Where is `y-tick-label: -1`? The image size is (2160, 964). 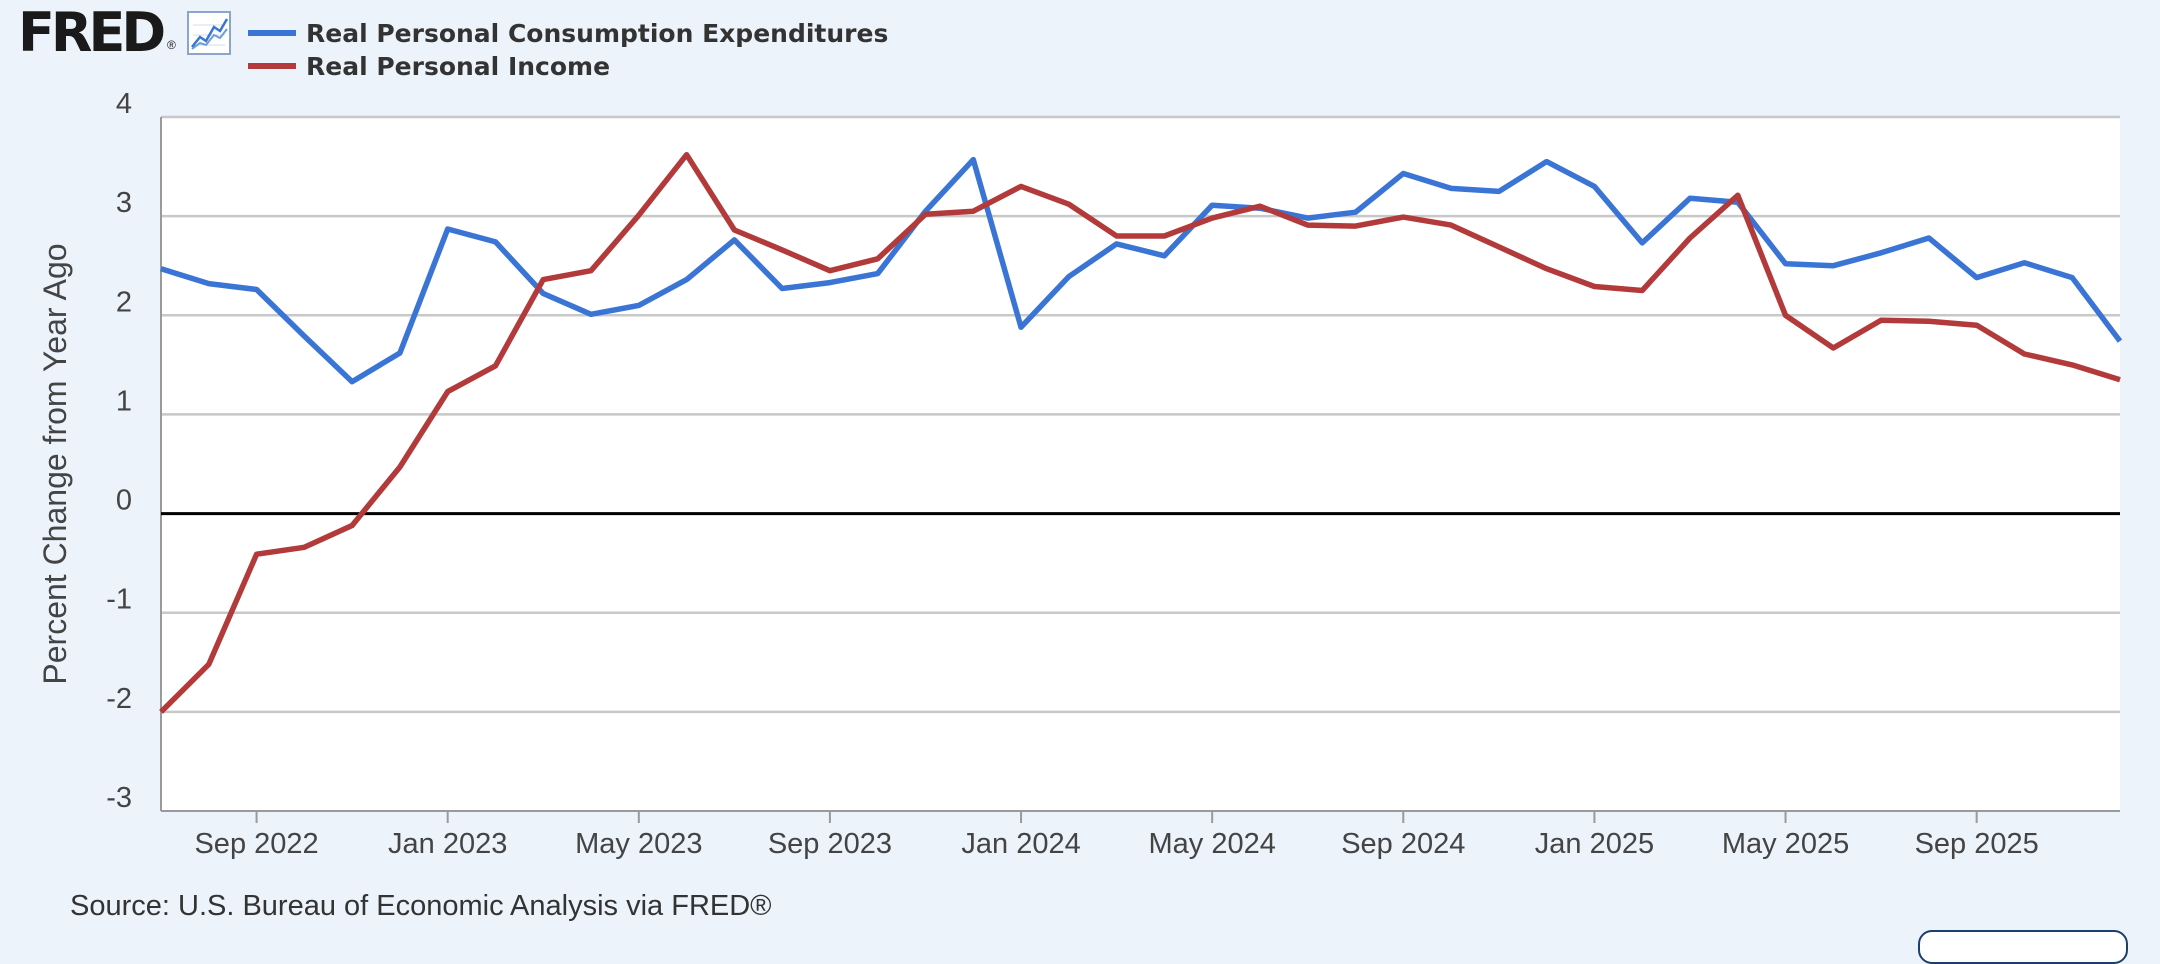
y-tick-label: -1 is located at coordinates (119, 600).